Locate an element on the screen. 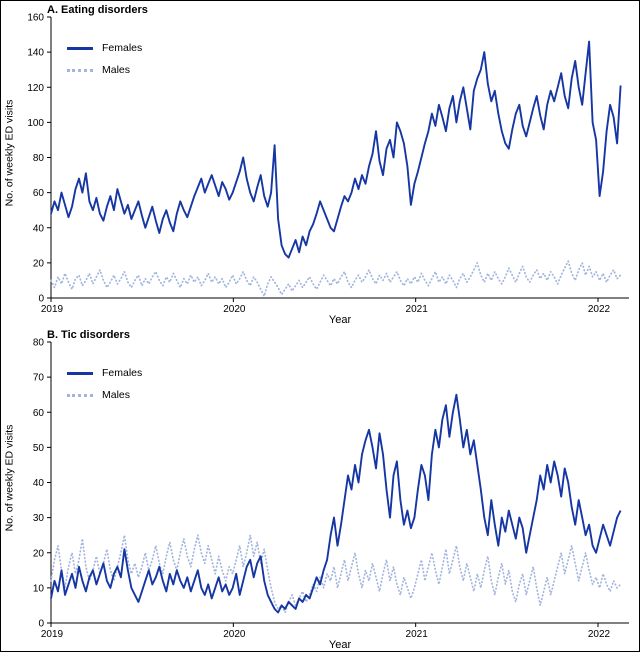 This screenshot has height=652, width=640. svg-text: 100 is located at coordinates (35, 123).